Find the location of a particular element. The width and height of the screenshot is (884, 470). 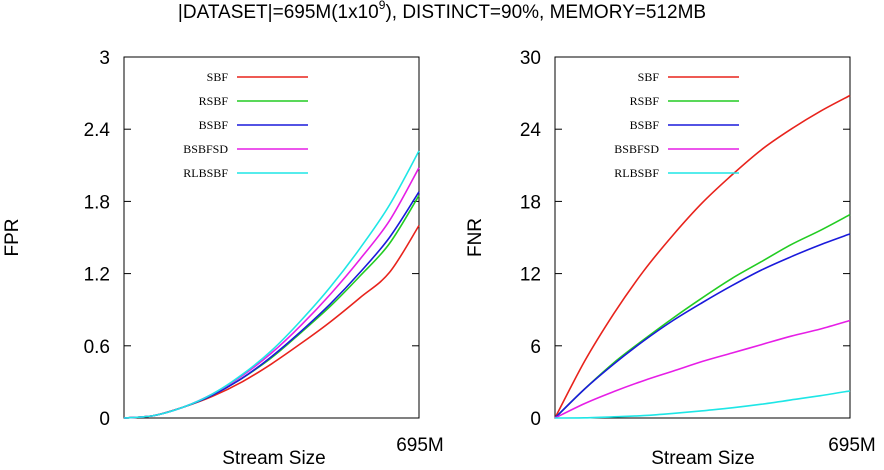

fnr-series-bsbfsd-line is located at coordinates (702, 369).